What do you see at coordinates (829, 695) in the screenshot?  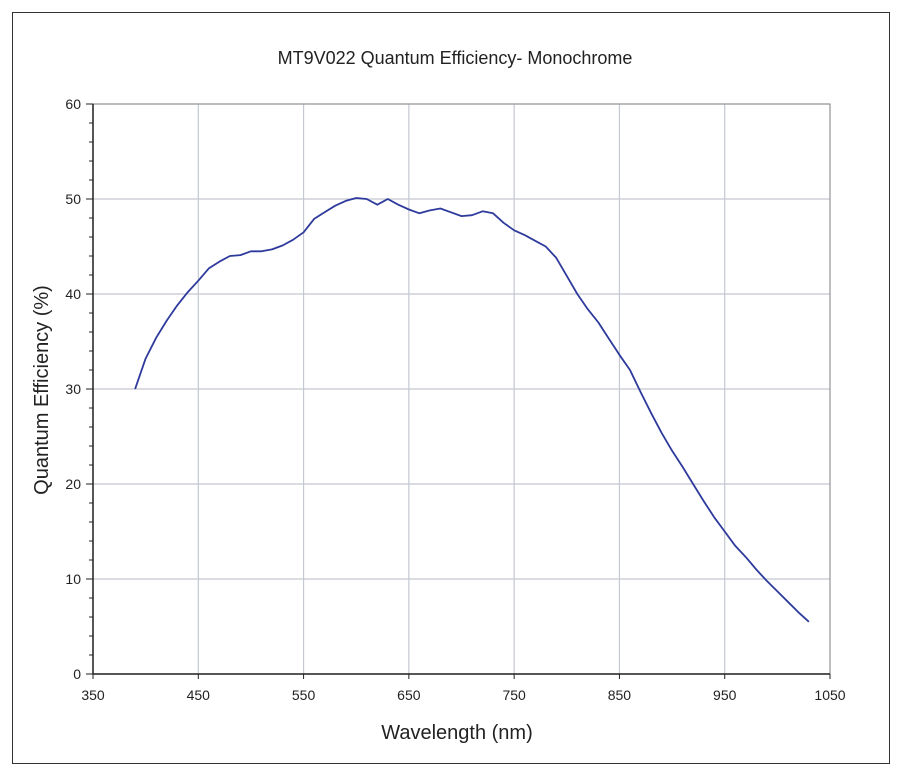 I see `x-tick-label: 1050` at bounding box center [829, 695].